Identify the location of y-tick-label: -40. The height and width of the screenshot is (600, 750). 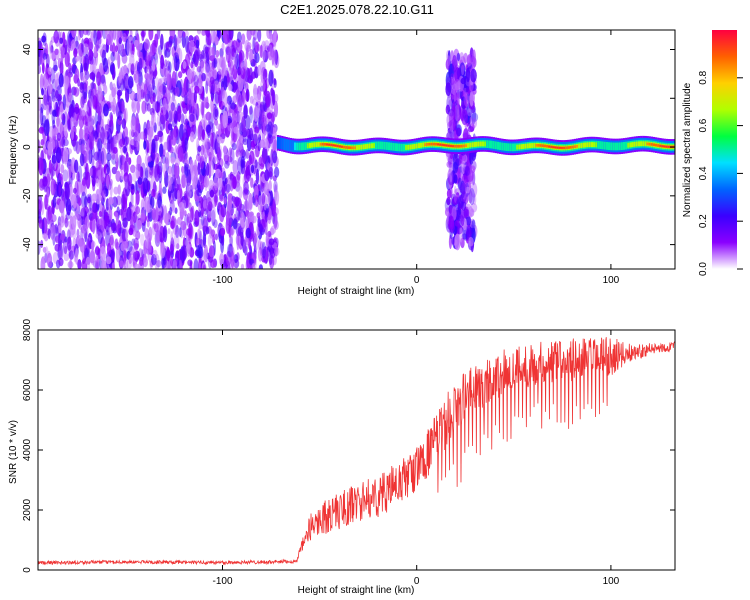
(27, 244).